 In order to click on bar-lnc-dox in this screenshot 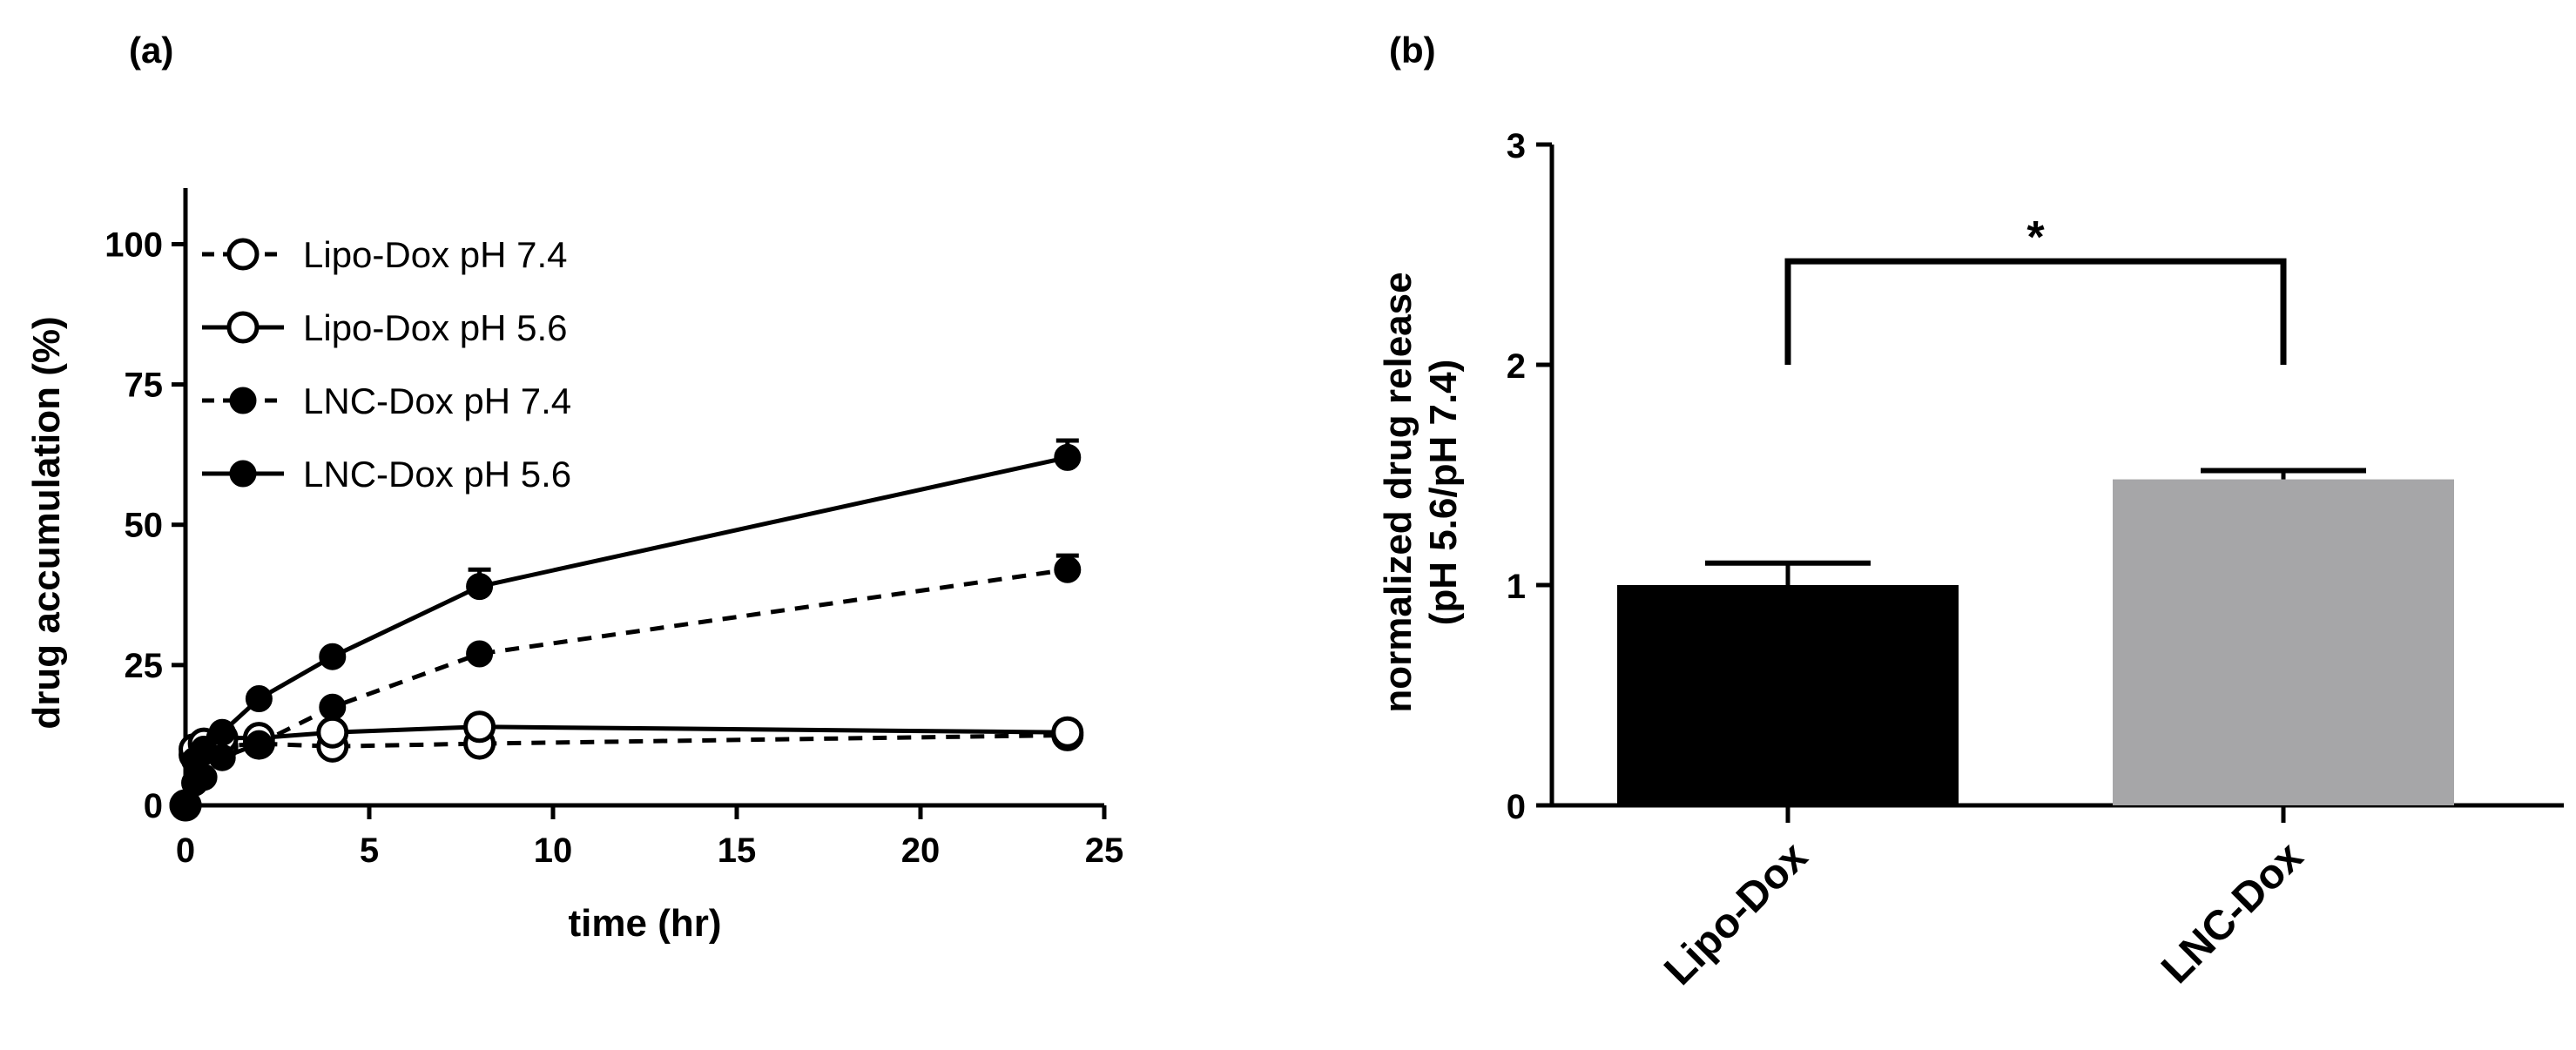, I will do `click(2283, 642)`.